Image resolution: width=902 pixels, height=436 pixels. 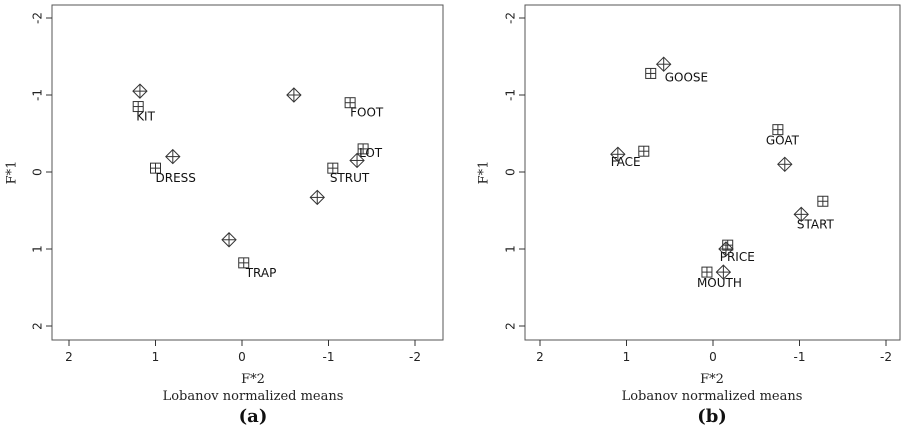 What do you see at coordinates (253, 416) in the screenshot?
I see `panel-label: (a)` at bounding box center [253, 416].